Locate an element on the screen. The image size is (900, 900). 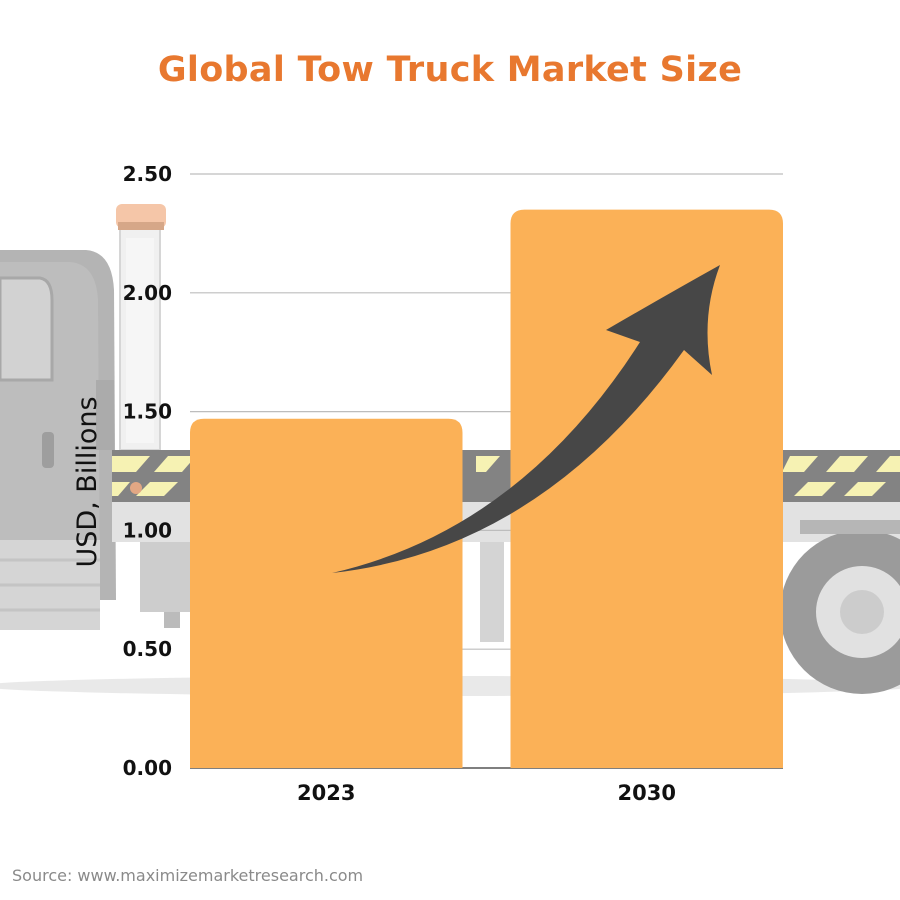
y-tick-label: 2.50 is located at coordinates (147, 174).